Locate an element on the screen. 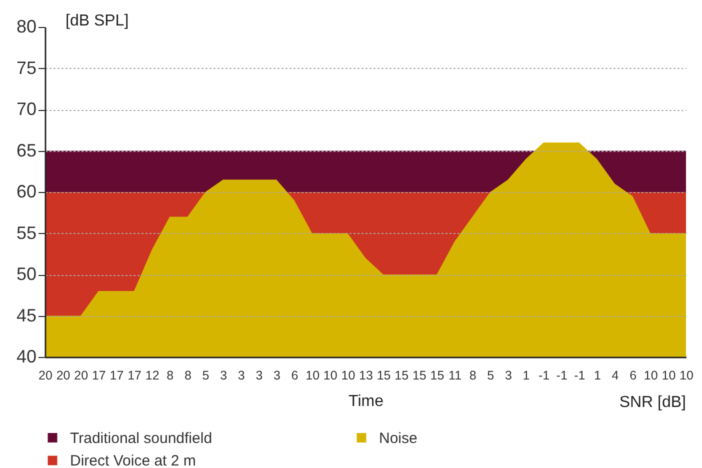  x-tick-label: 13 is located at coordinates (366, 375).